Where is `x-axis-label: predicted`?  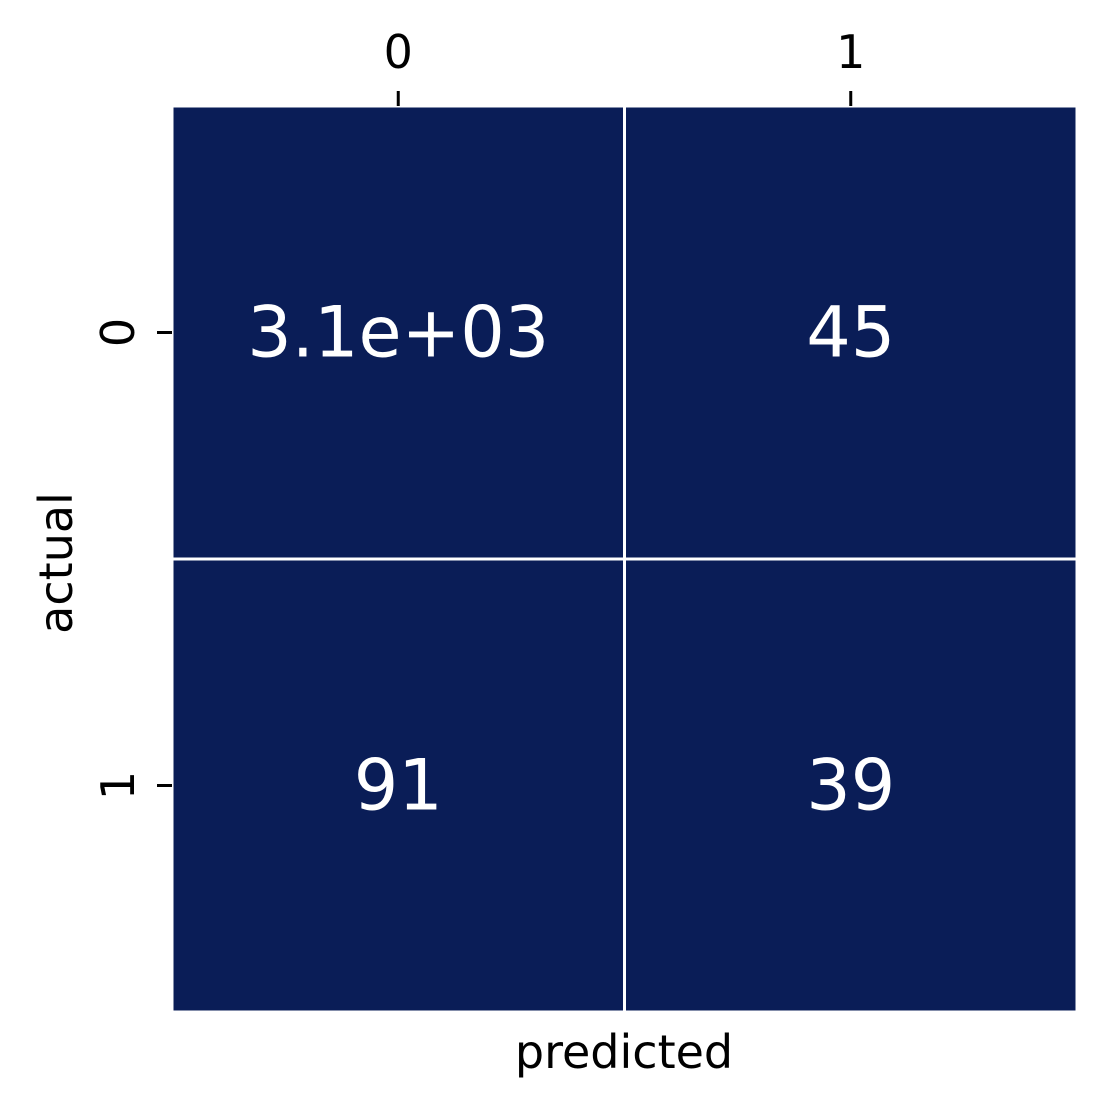 x-axis-label: predicted is located at coordinates (624, 1052).